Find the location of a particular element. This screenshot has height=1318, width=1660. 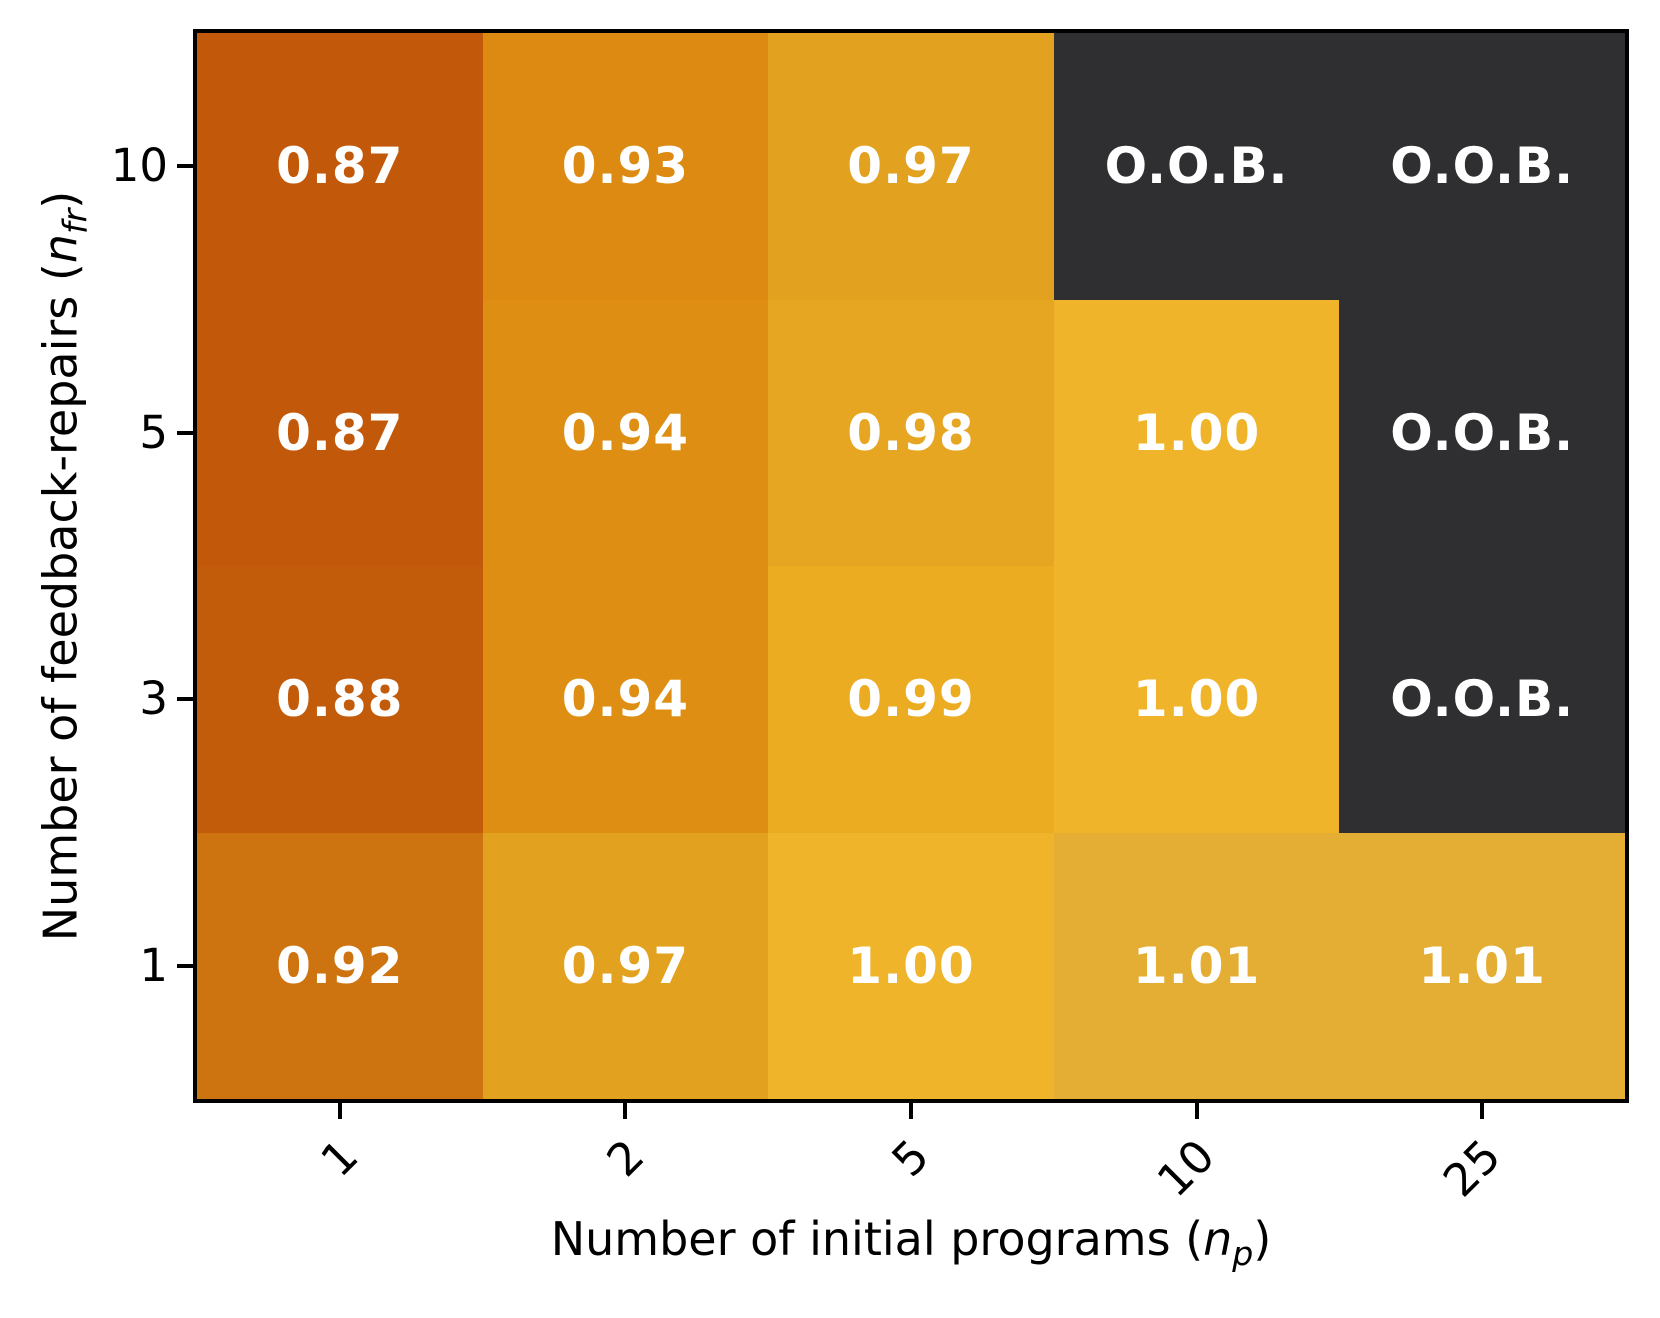

y-tick-label: 10 is located at coordinates (139, 166).